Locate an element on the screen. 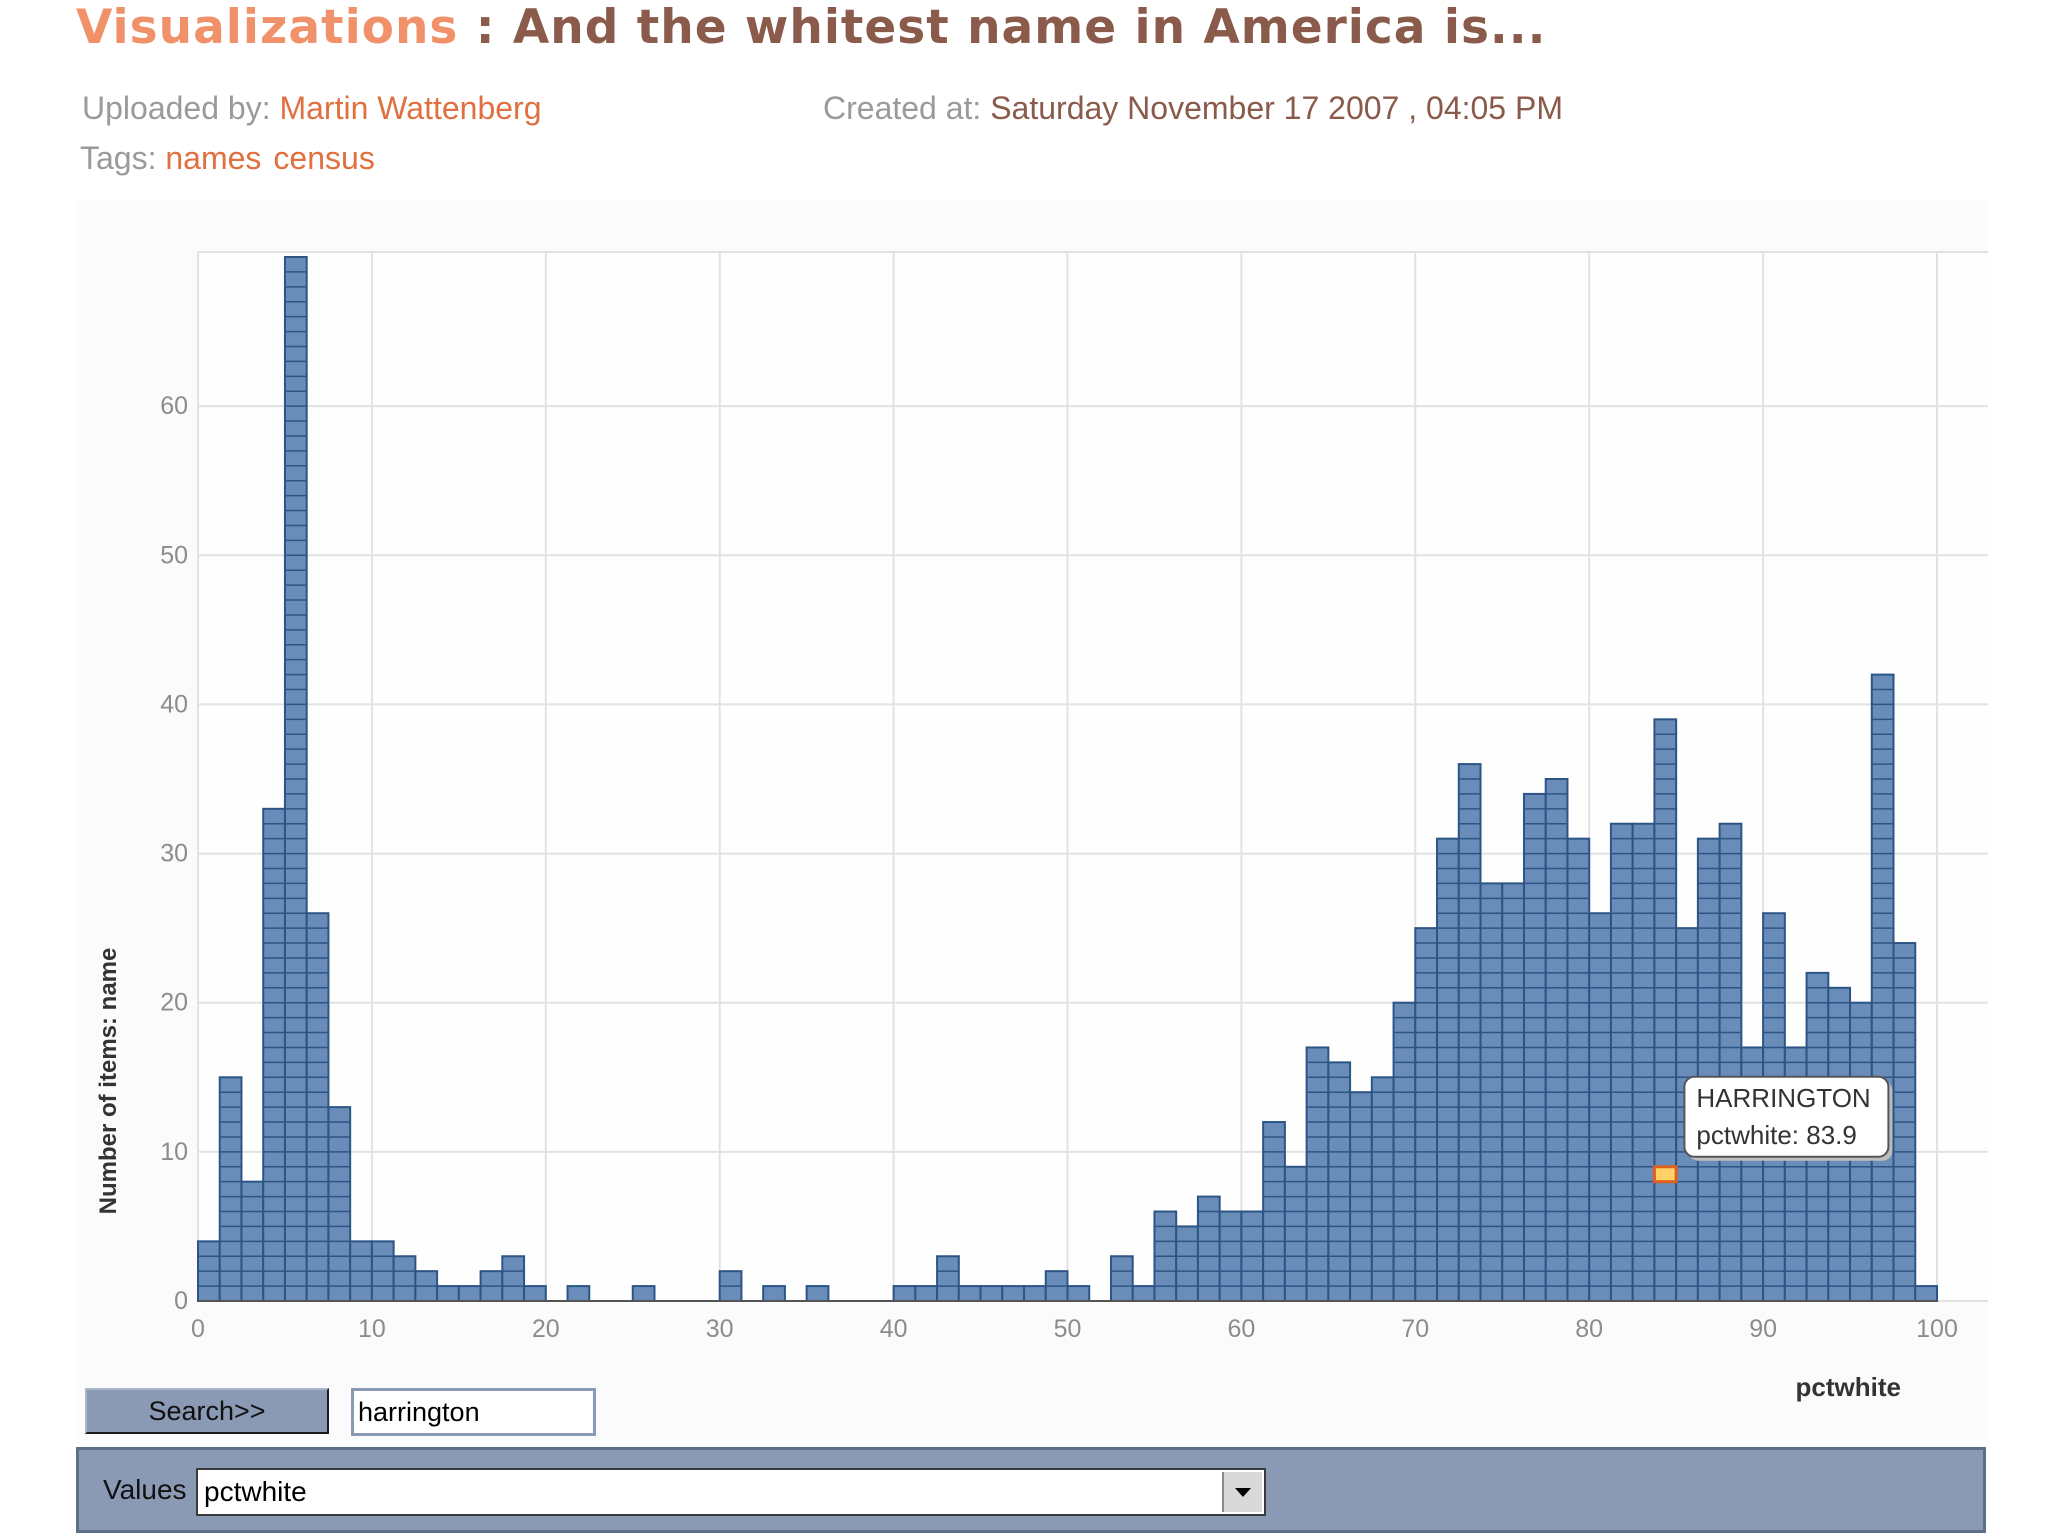 The width and height of the screenshot is (2048, 1536). x-tick-label: 40 is located at coordinates (894, 1329).